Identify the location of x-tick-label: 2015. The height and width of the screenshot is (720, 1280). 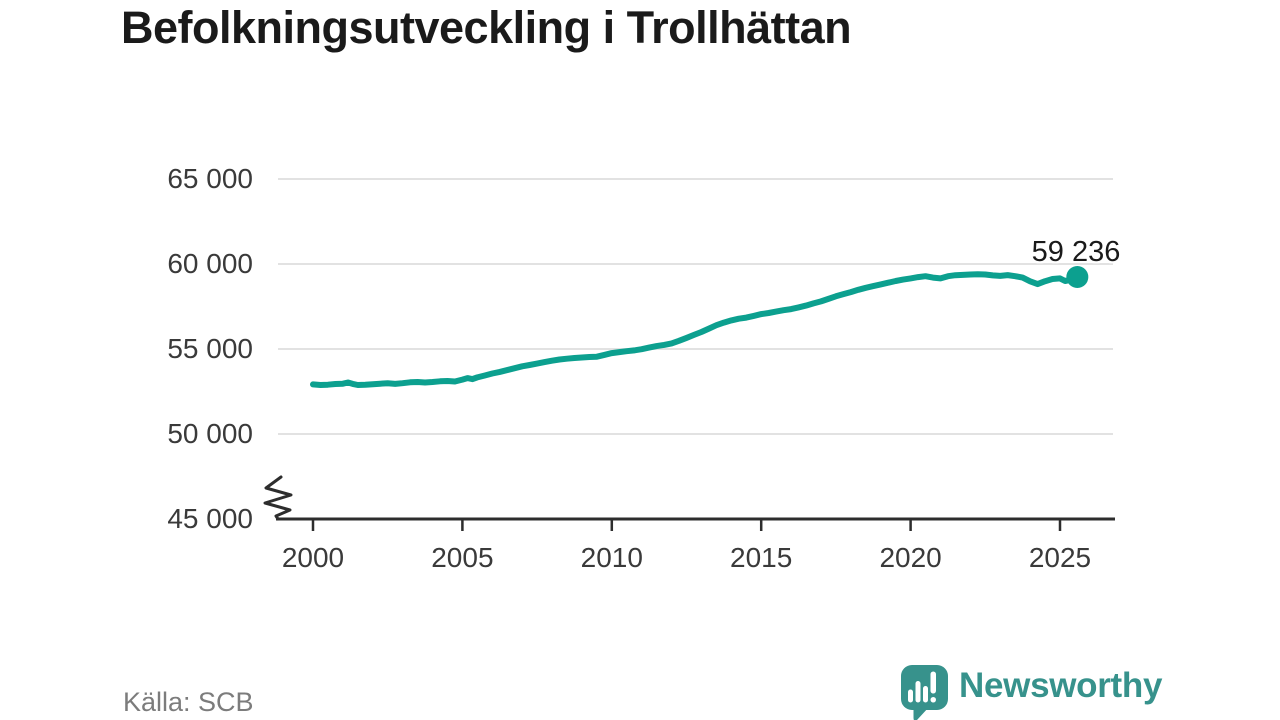
(761, 557).